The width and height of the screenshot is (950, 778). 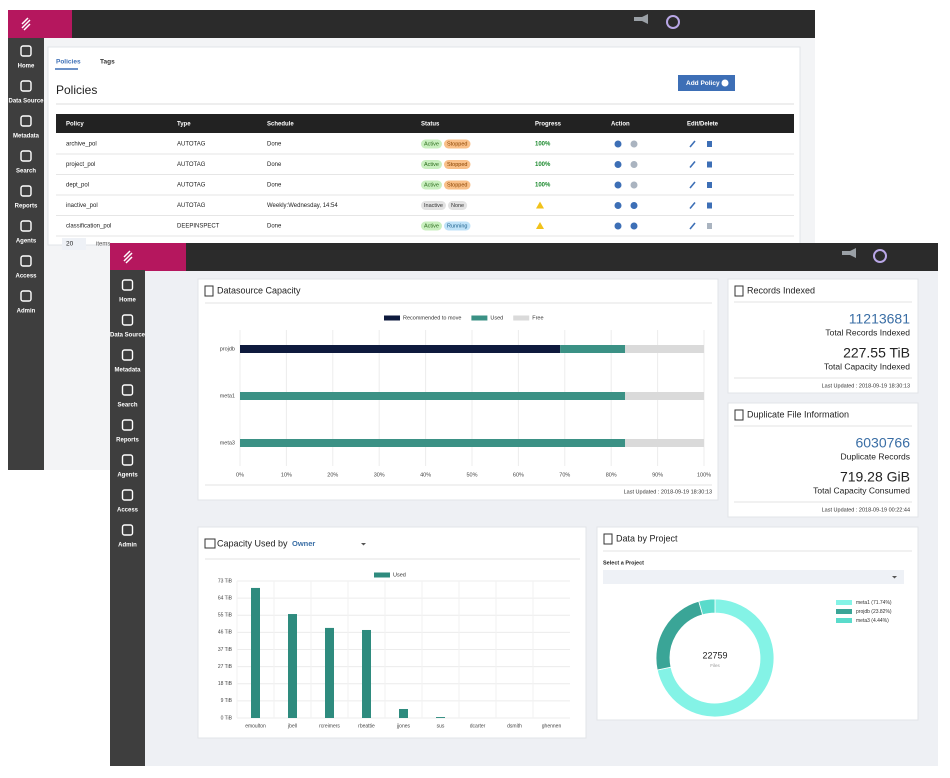 What do you see at coordinates (457, 206) in the screenshot?
I see `status-label: None` at bounding box center [457, 206].